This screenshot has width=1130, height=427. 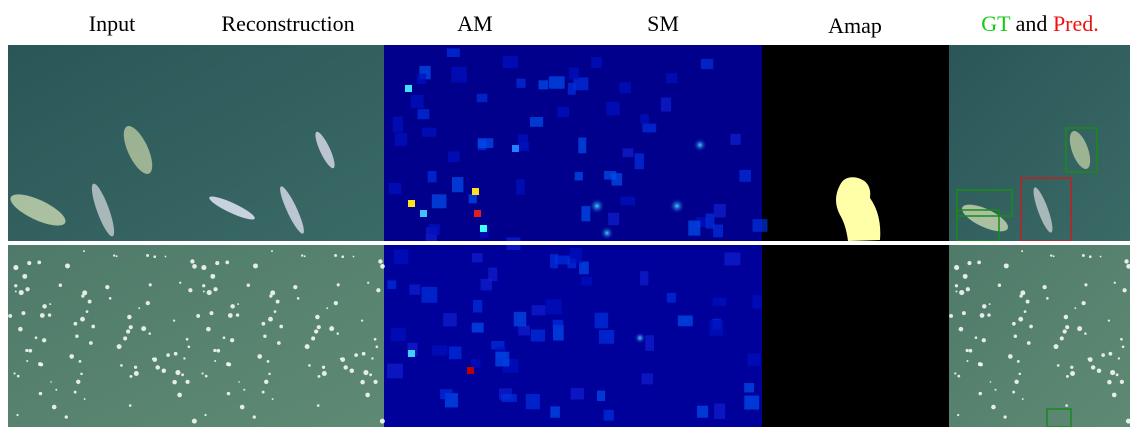 I want to click on column-header: SM, so click(x=663, y=23).